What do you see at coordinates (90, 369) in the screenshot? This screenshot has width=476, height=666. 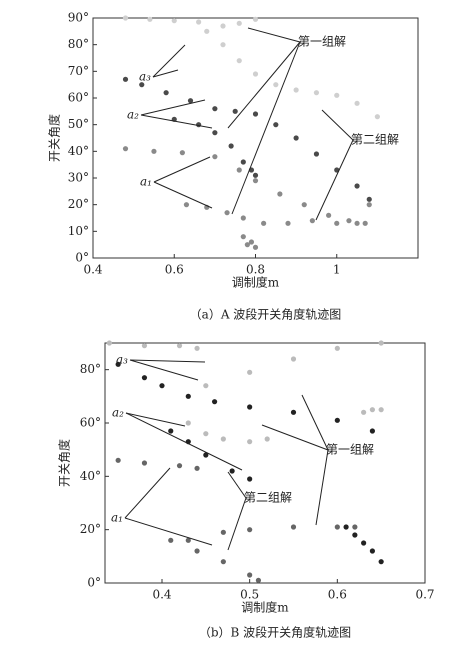 I see `y-tick-label: 80°` at bounding box center [90, 369].